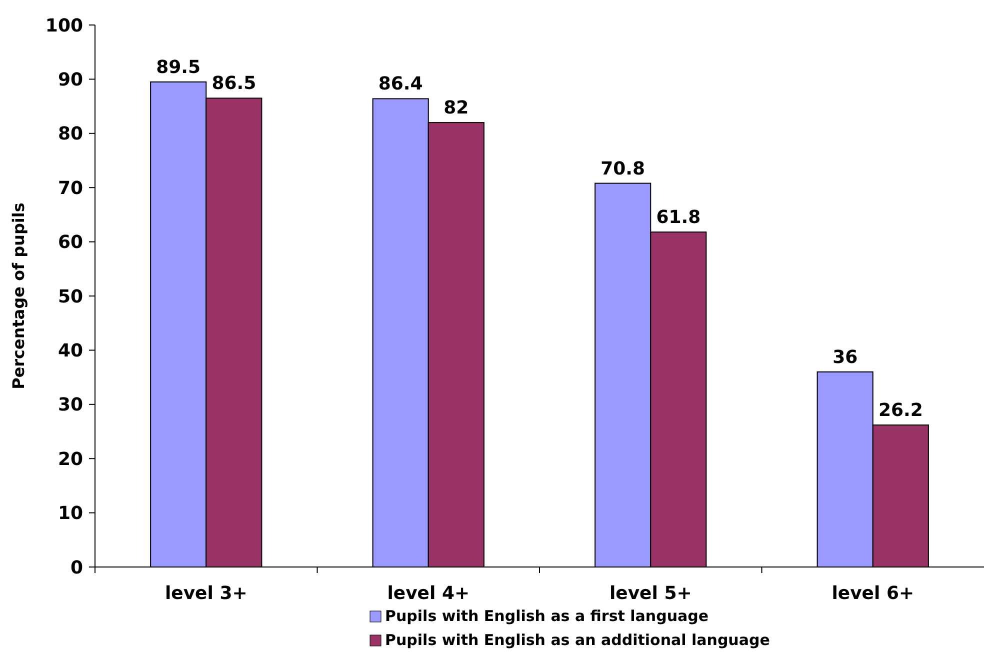 The image size is (994, 655). Describe the element at coordinates (70, 297) in the screenshot. I see `y-tick-label: 50` at that location.